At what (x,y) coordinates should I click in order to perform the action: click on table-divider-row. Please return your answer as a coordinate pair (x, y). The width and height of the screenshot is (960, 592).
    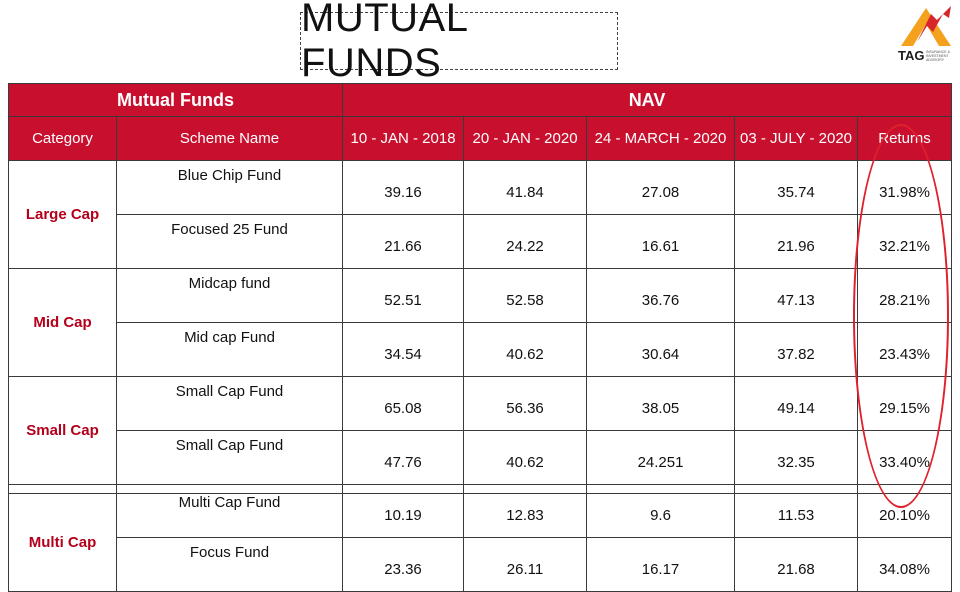
    Looking at the image, I should click on (480, 489).